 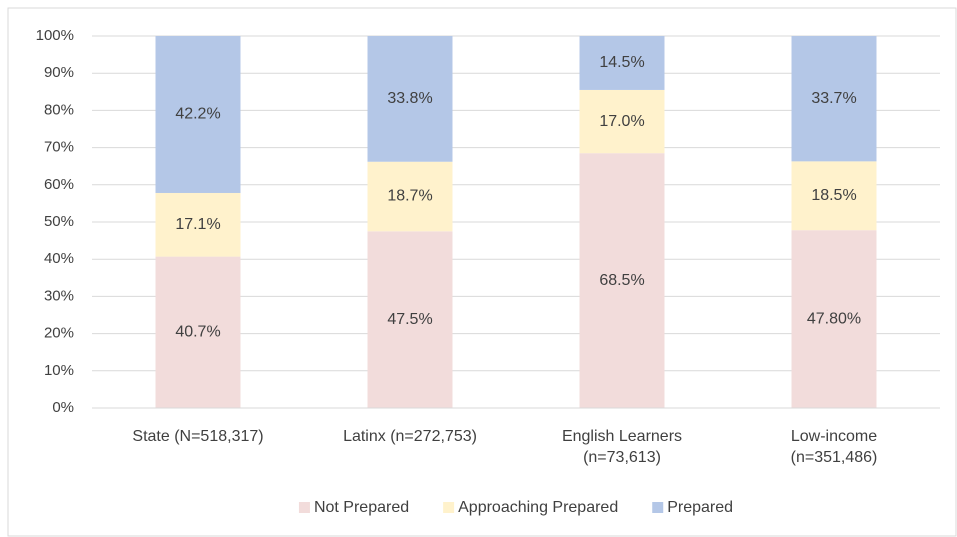 I want to click on data-label: 17.0%, so click(x=621, y=121).